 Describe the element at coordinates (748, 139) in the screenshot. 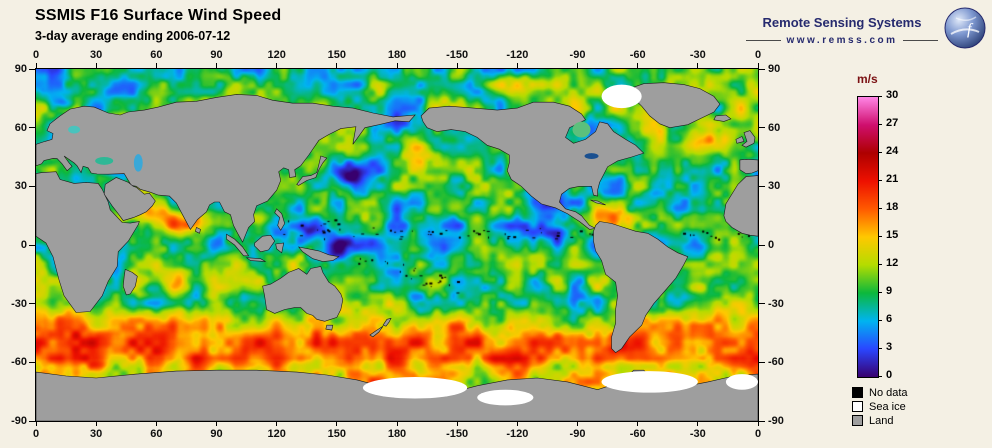

I see `landmass-uk` at that location.